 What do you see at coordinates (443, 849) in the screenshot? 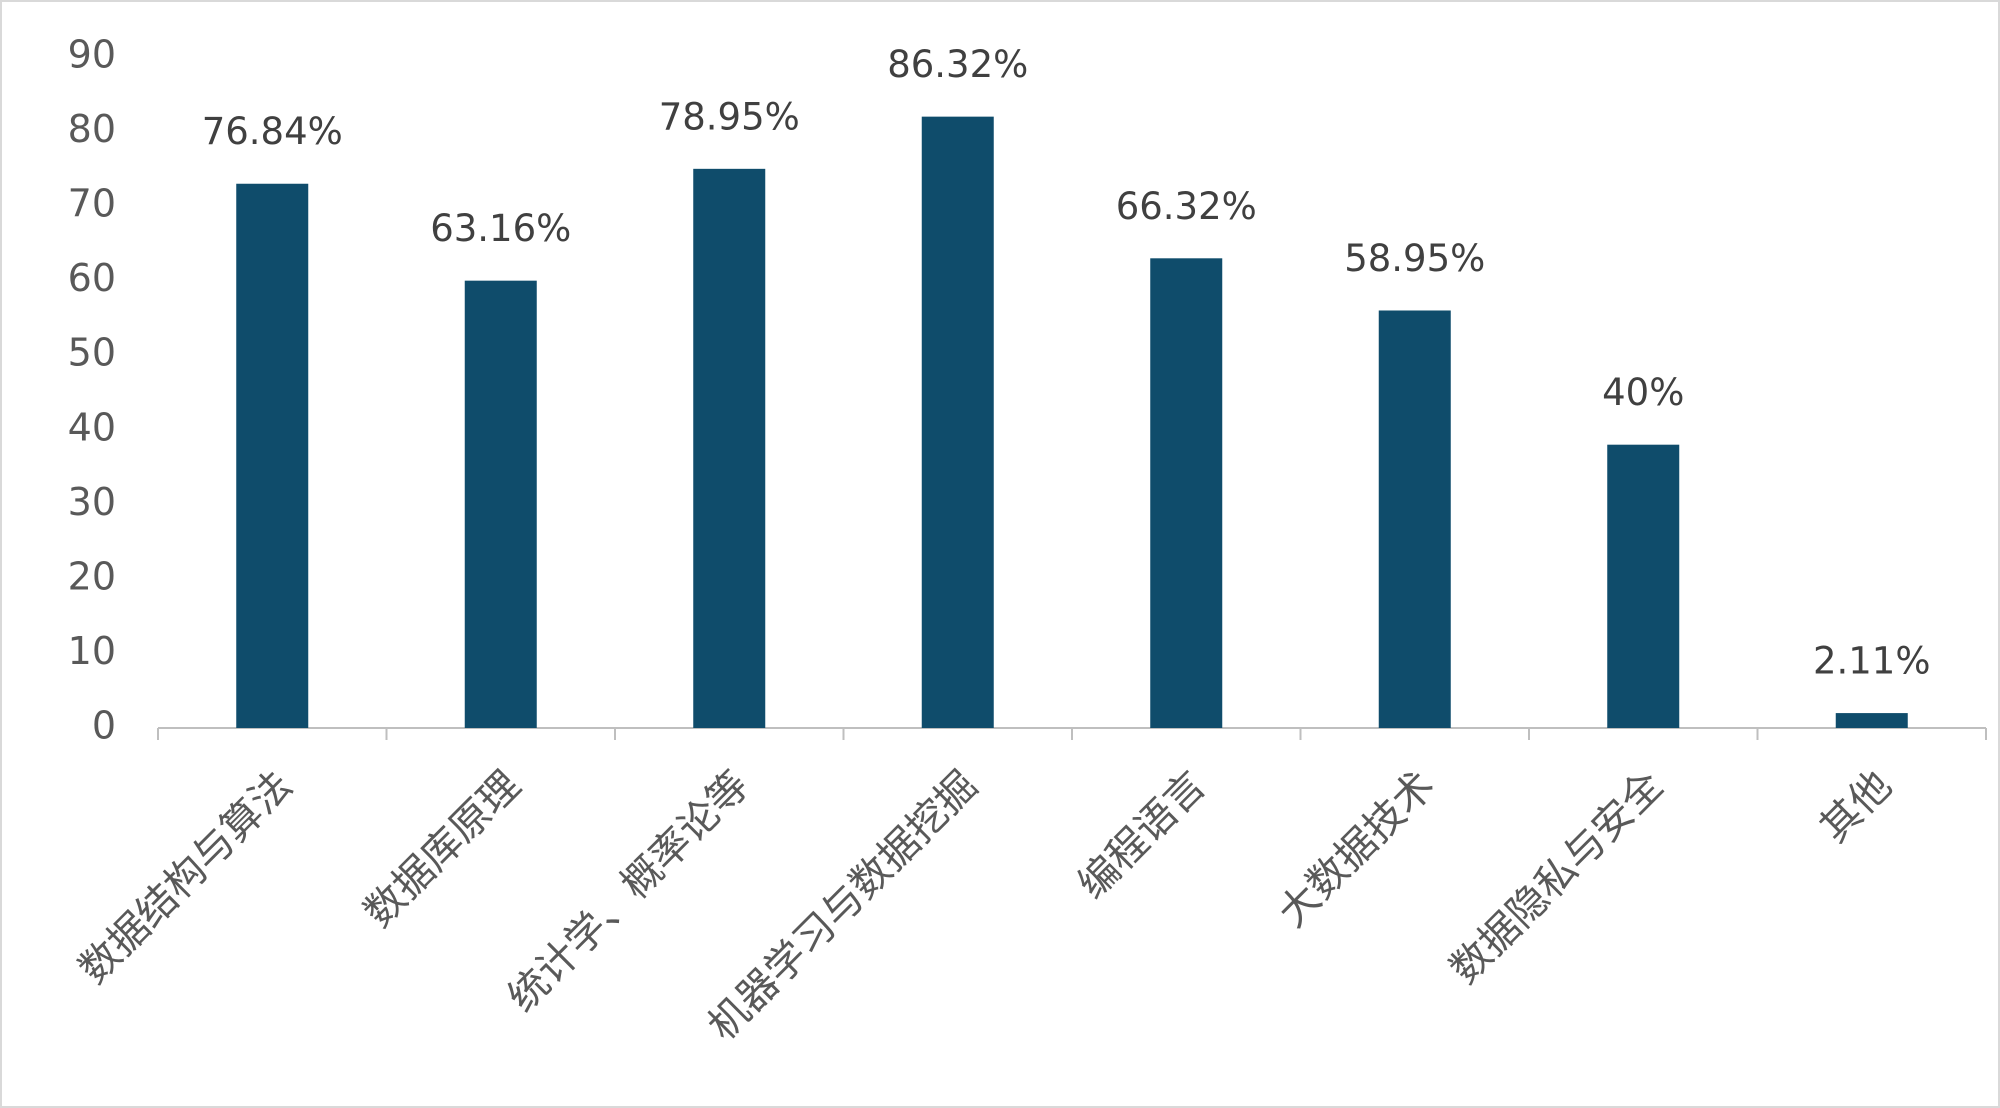
I see `x-tick-label: 数据库原理` at bounding box center [443, 849].